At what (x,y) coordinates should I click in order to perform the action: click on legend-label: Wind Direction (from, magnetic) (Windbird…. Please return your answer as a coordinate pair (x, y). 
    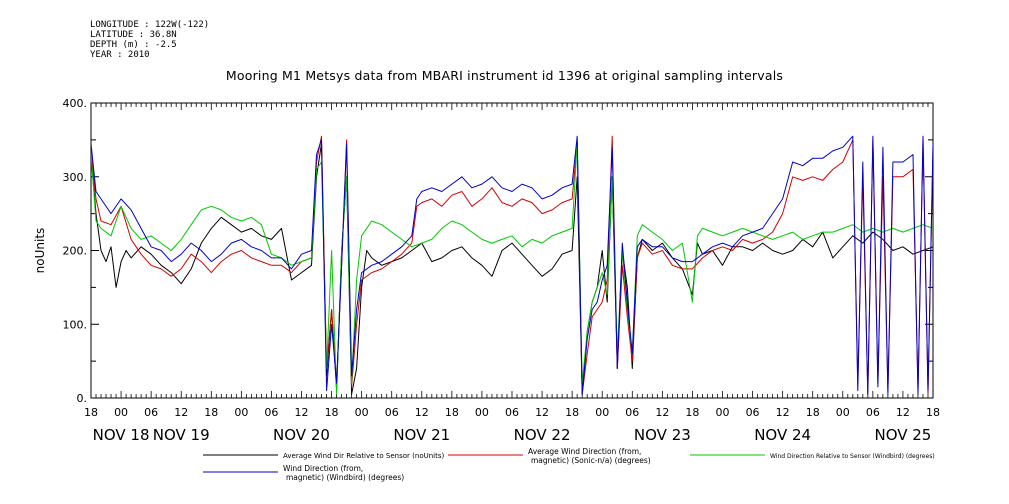
    Looking at the image, I should click on (343, 473).